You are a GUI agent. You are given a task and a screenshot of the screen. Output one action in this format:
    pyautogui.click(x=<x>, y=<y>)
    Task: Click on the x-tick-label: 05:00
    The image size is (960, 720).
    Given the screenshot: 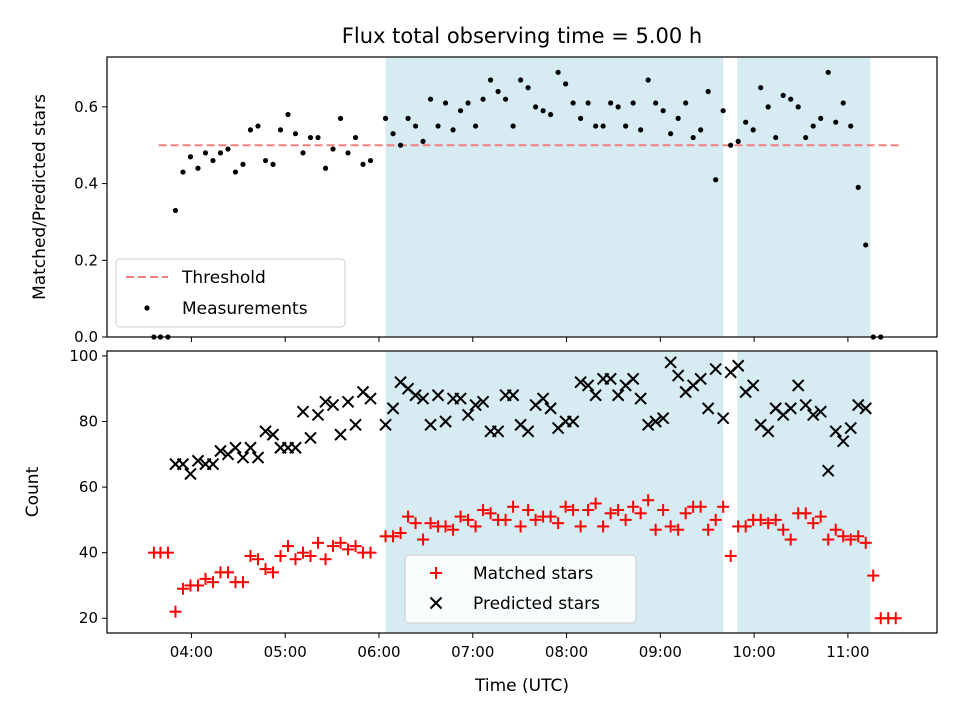 What is the action you would take?
    pyautogui.click(x=285, y=652)
    